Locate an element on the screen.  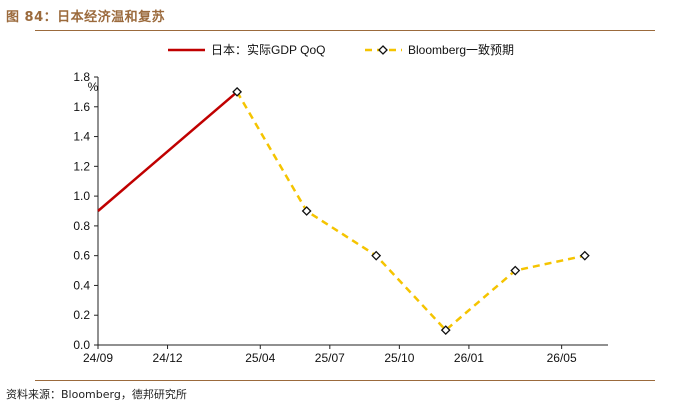
series-line is located at coordinates (167, 151).